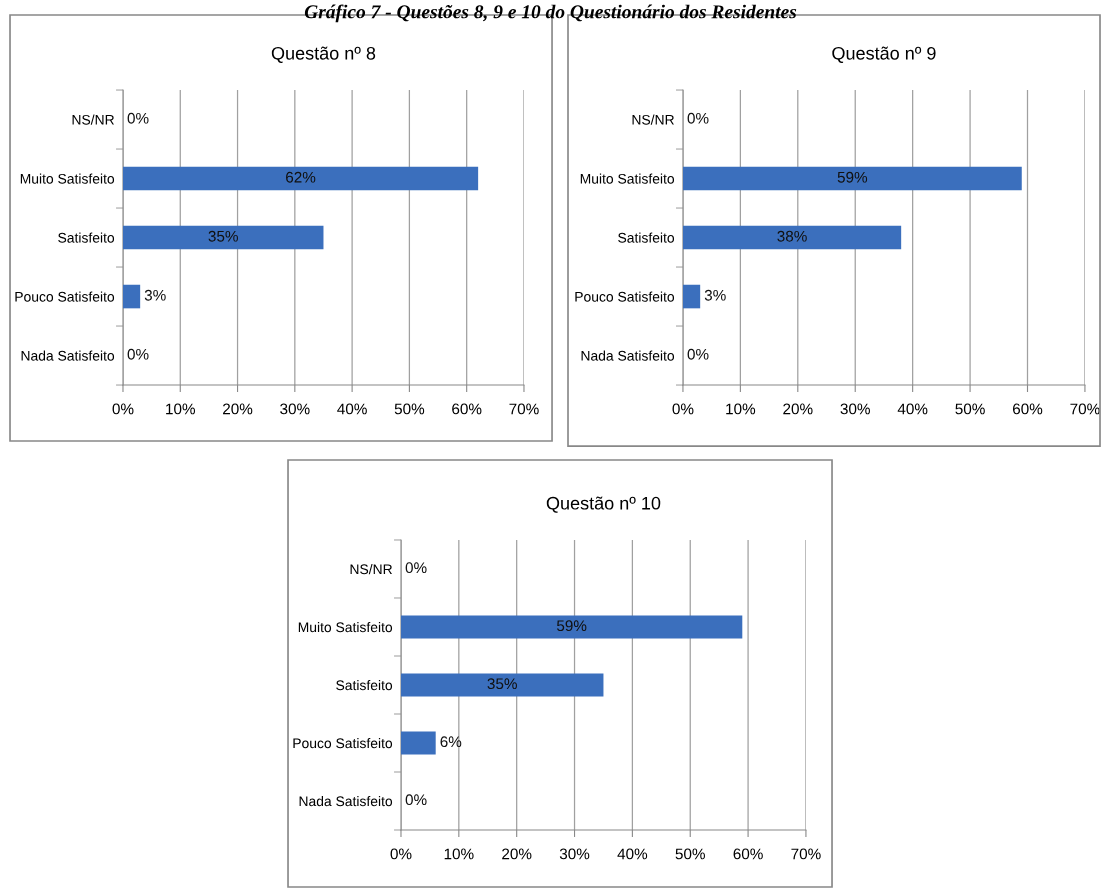  I want to click on text: Gráfico 7 - Questões 8, 9 e 10 do Questionário dos Residentes, so click(550, 13).